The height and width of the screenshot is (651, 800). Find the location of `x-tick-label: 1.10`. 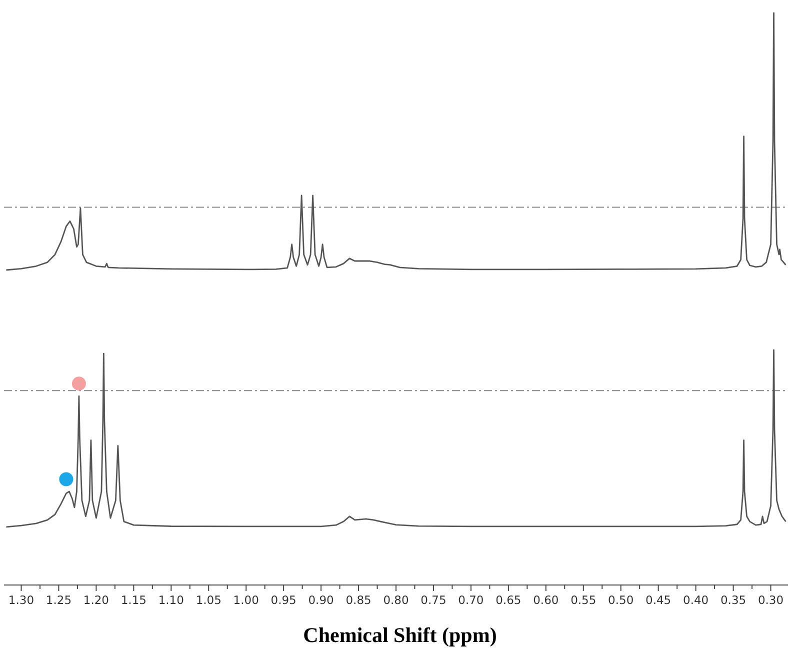

x-tick-label: 1.10 is located at coordinates (171, 600).